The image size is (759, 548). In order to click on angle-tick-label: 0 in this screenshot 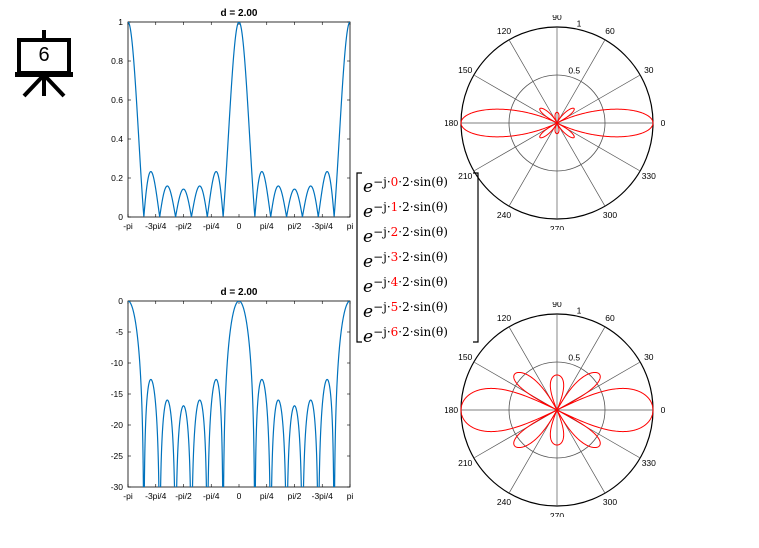, I will do `click(663, 123)`.